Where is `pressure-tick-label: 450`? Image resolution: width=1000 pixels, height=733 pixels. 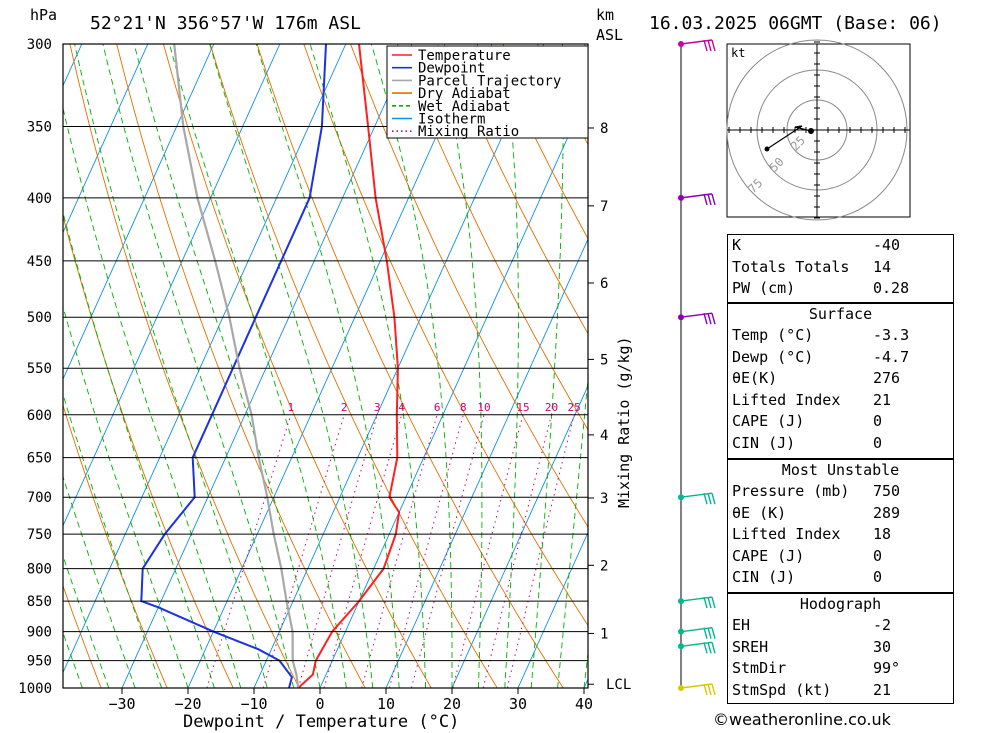 pressure-tick-label: 450 is located at coordinates (39, 262).